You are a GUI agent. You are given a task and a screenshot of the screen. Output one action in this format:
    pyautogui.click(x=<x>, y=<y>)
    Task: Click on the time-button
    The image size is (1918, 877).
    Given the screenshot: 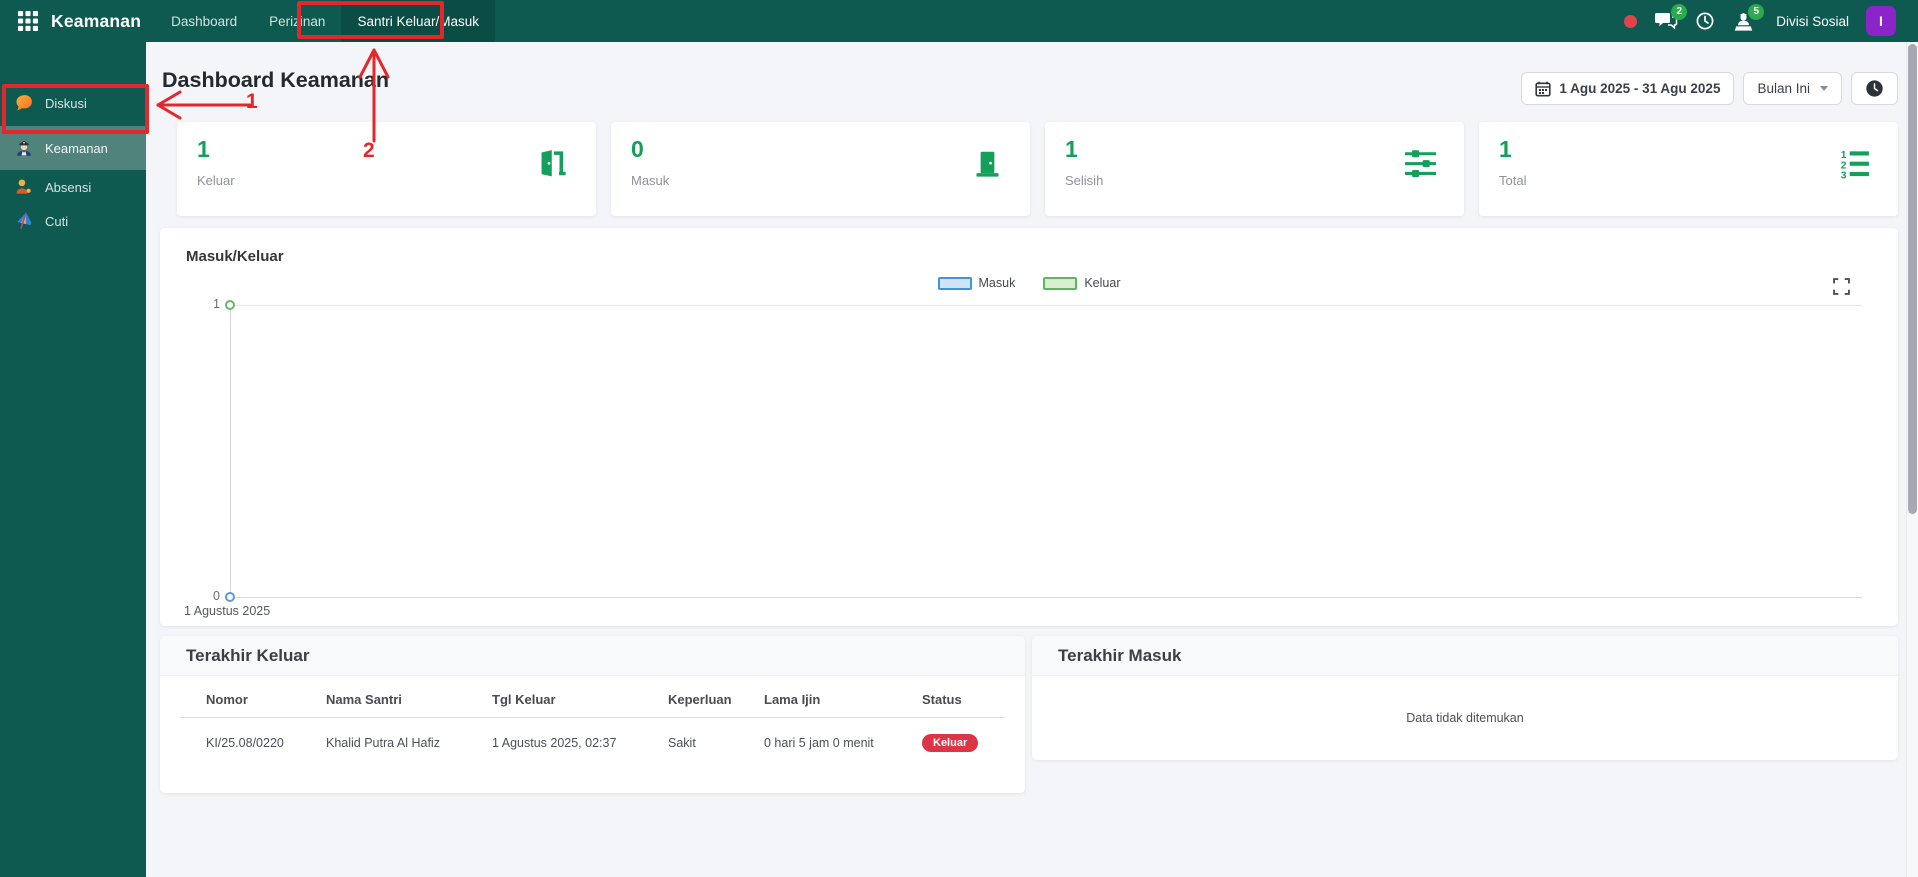 What is the action you would take?
    pyautogui.click(x=1874, y=88)
    